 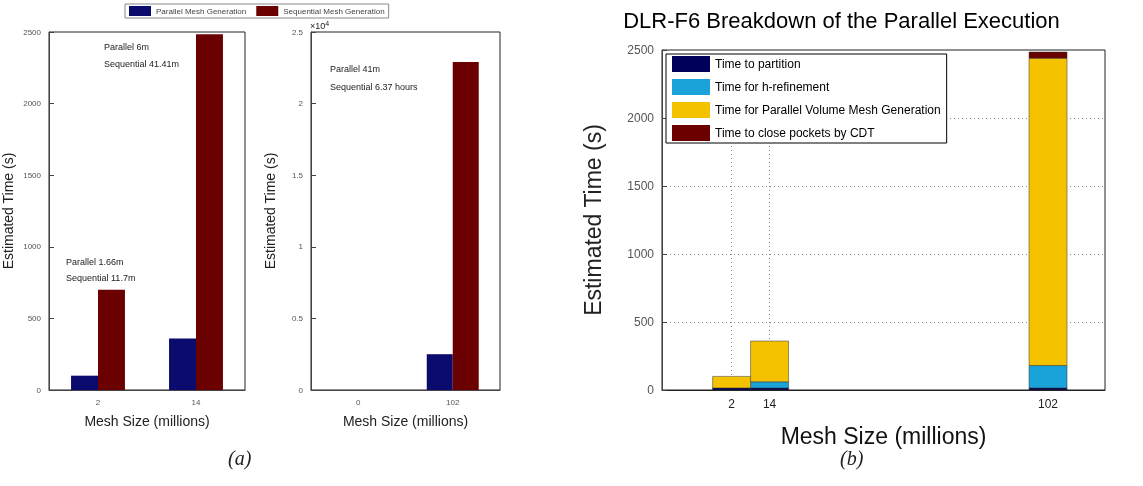 I want to click on y-tick-label: 0.5, so click(x=297, y=318).